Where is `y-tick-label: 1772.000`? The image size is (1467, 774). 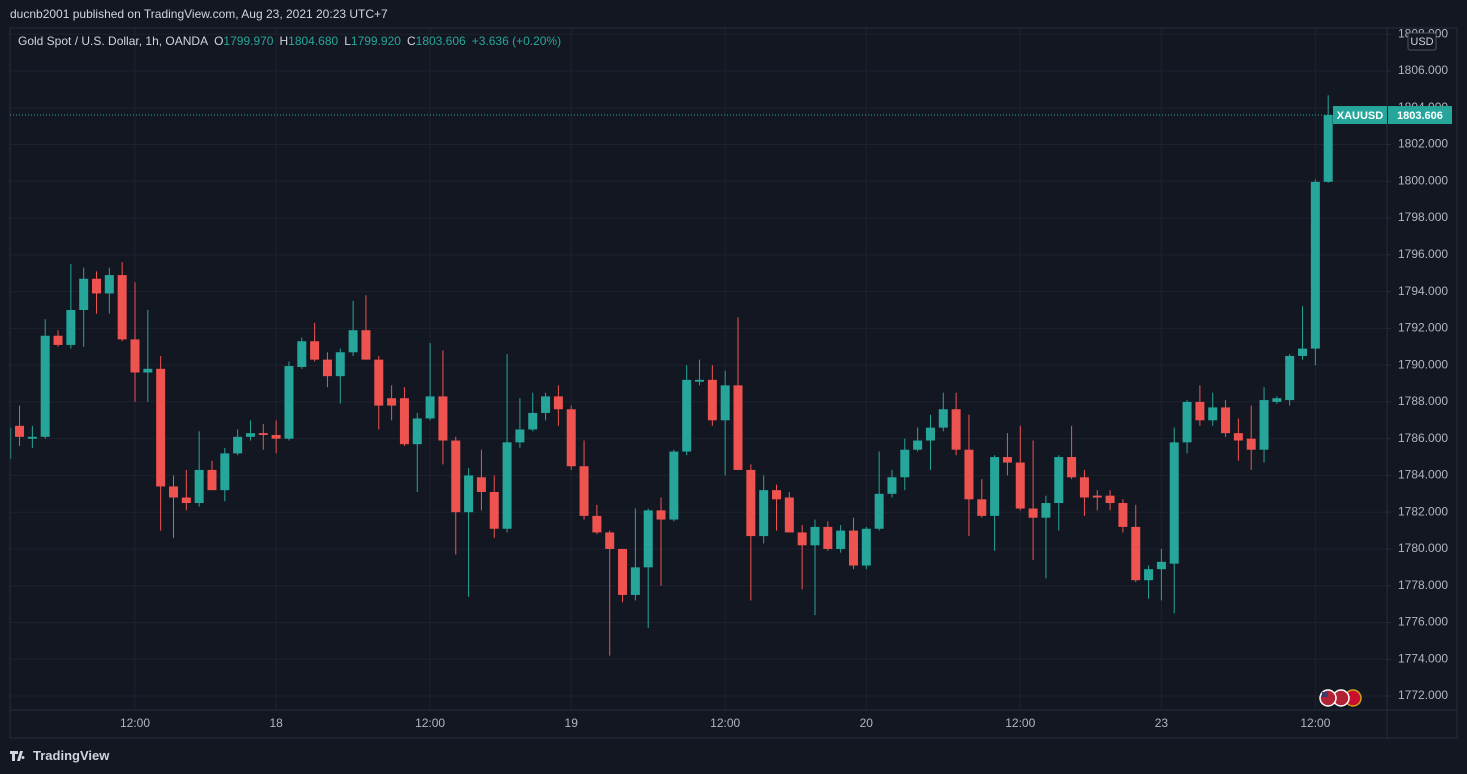 y-tick-label: 1772.000 is located at coordinates (1423, 695).